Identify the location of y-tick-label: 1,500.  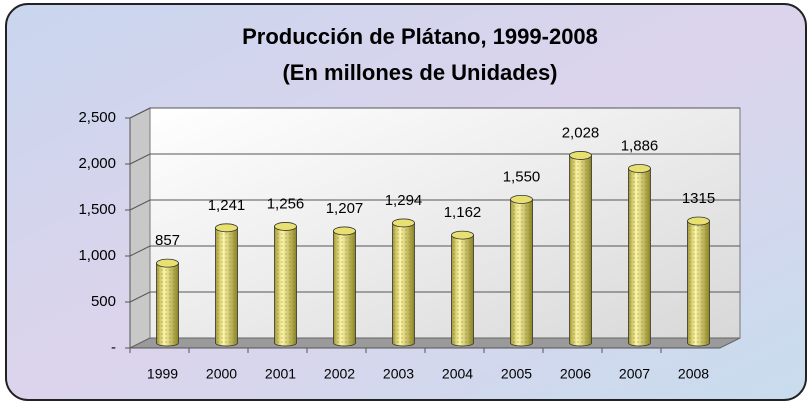
(97, 209).